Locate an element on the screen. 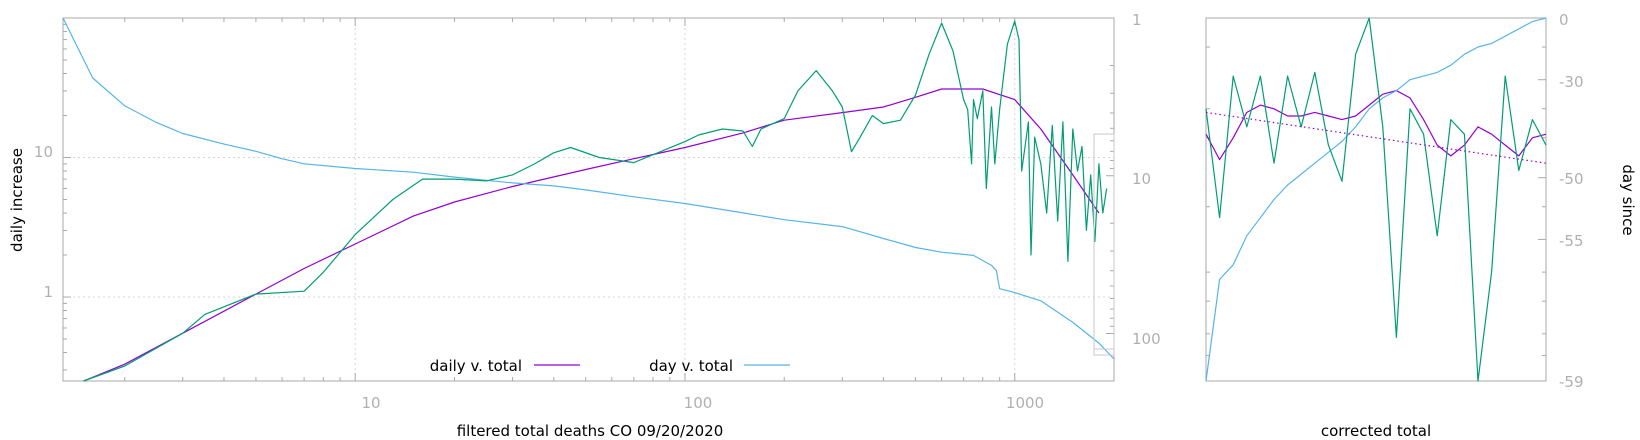  side-x-axis-title: corrected total is located at coordinates (1376, 431).